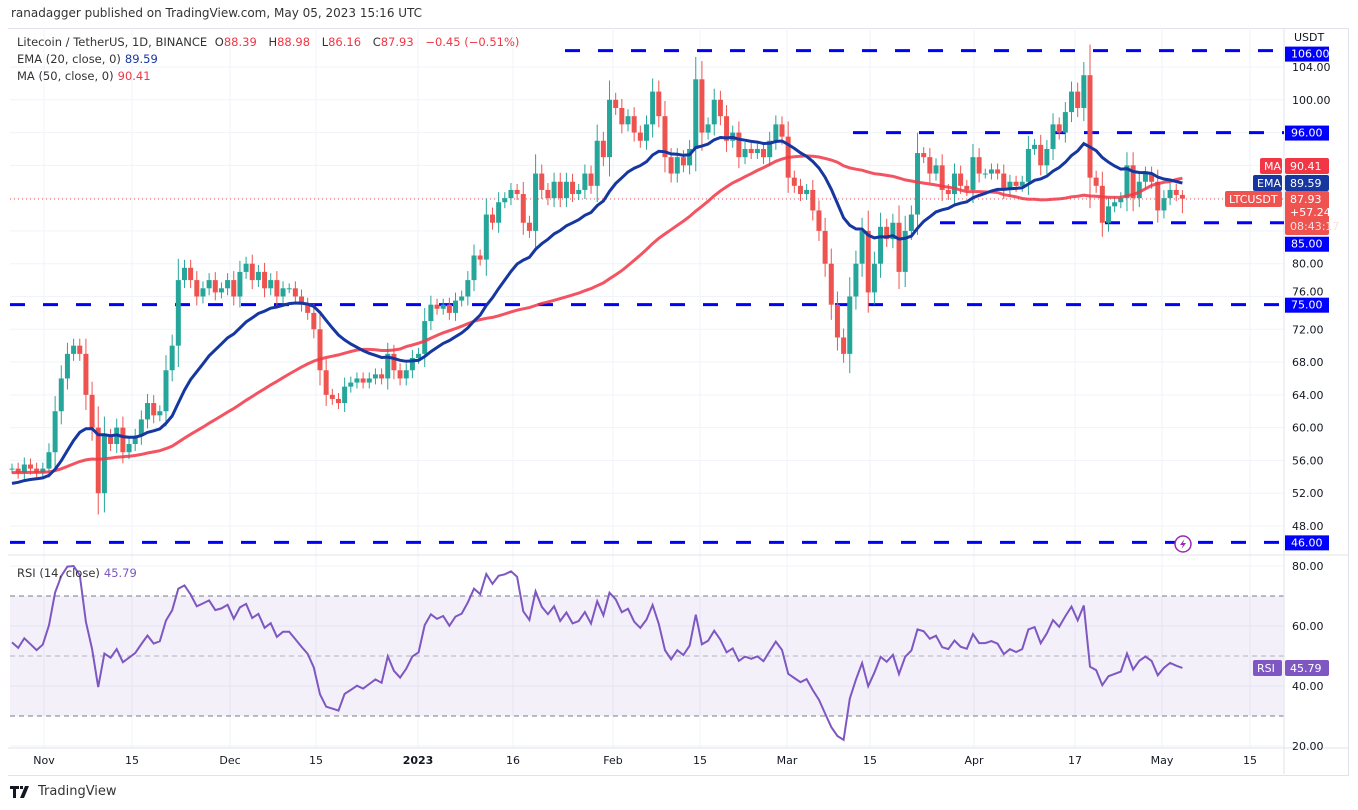  Describe the element at coordinates (63, 791) in the screenshot. I see `tradingview-logo: TradingView` at that location.